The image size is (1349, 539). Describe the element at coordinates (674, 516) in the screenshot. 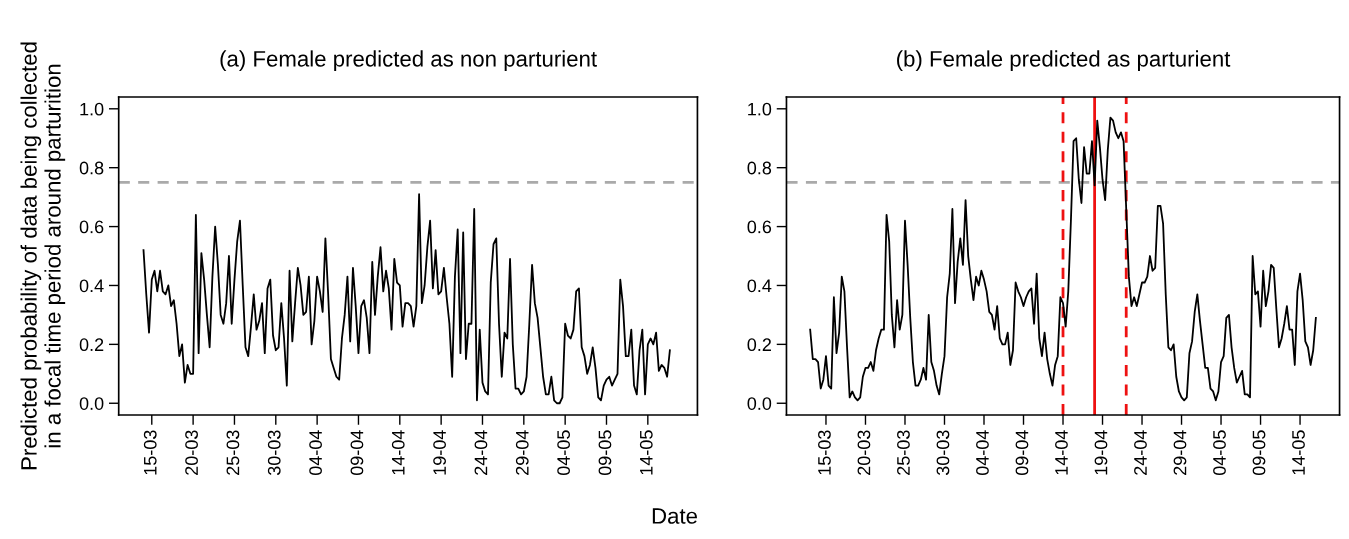

I see `x-axis-title: Date` at that location.